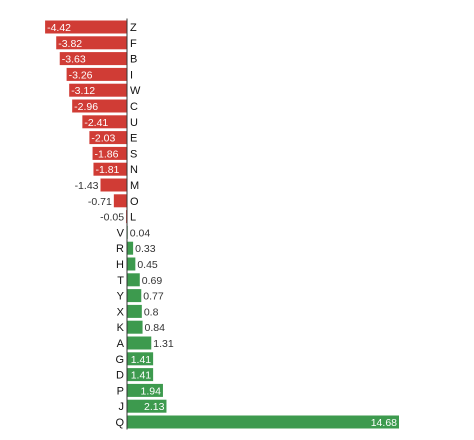 Image resolution: width=474 pixels, height=440 pixels. I want to click on category-label-Q: Q, so click(119, 423).